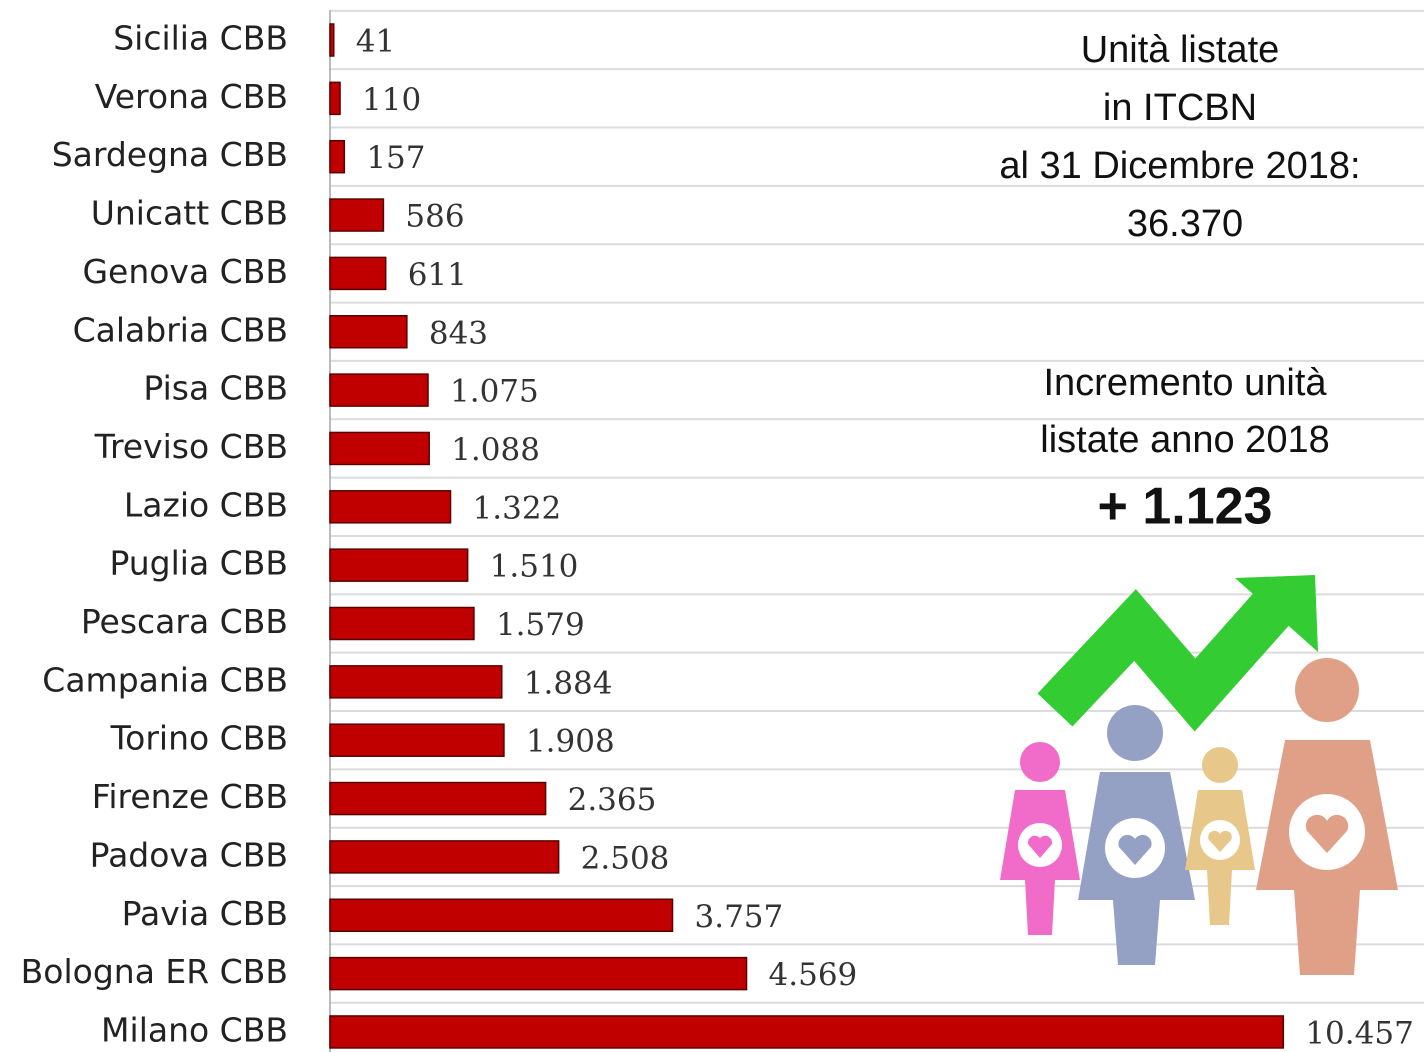  I want to click on annotation: Incremento unità, so click(1185, 383).